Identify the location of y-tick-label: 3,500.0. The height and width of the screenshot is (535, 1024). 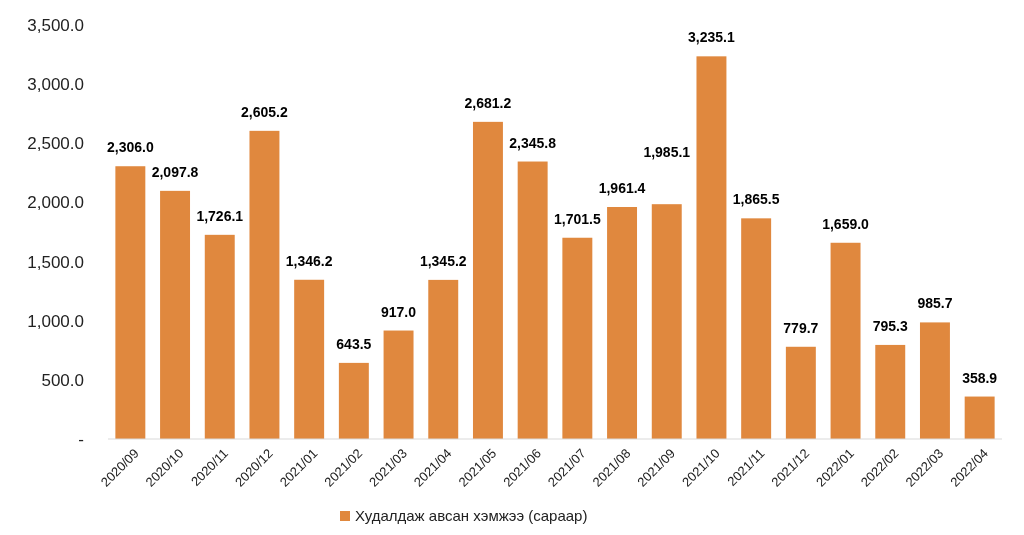
(55, 25).